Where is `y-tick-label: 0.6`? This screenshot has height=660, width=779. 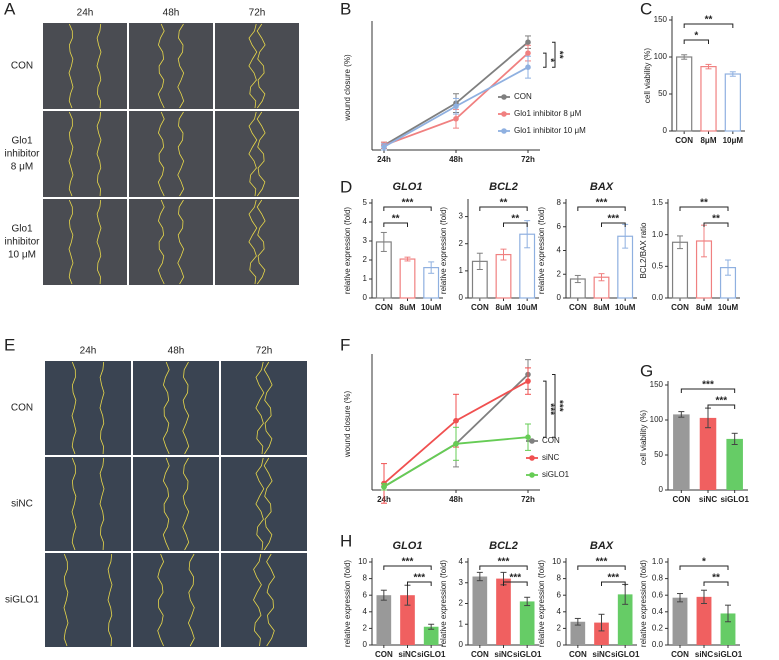
y-tick-label: 0.6 is located at coordinates (658, 594).